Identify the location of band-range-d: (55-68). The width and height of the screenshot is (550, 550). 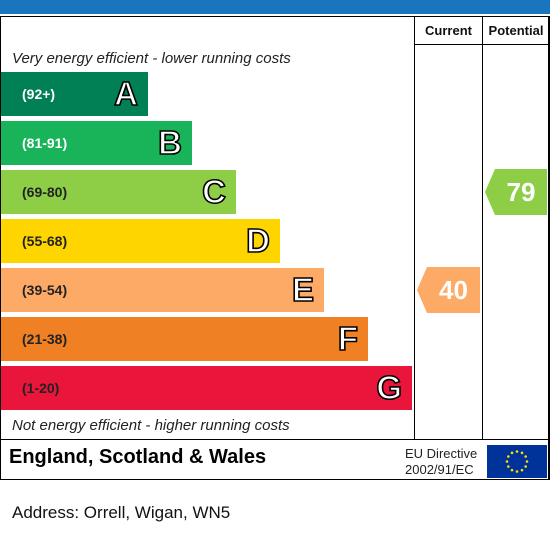
(45, 241).